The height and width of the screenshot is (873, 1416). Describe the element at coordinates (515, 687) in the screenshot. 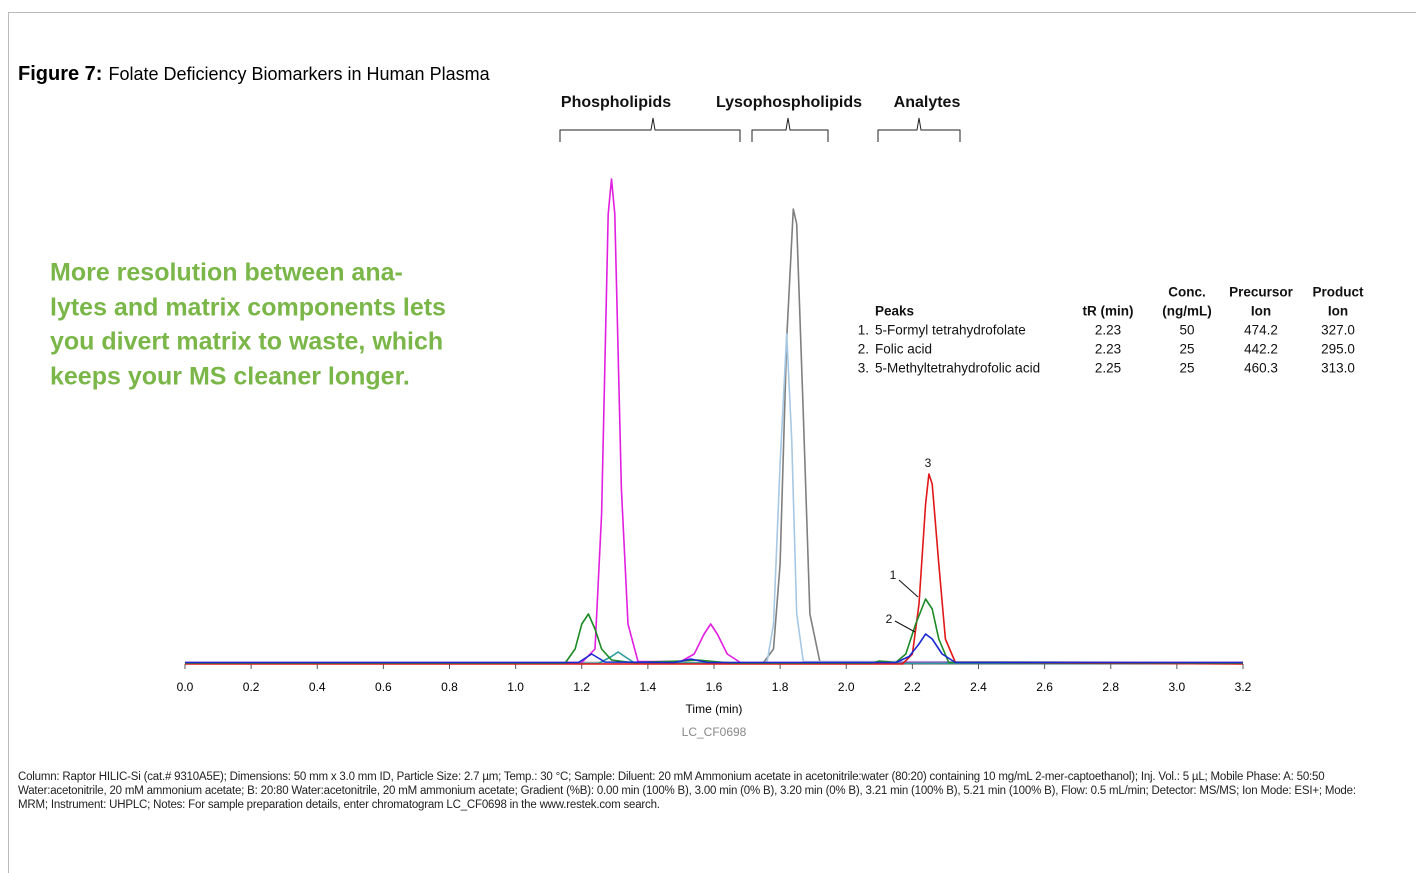

I see `x-tick-label: 1.0` at that location.